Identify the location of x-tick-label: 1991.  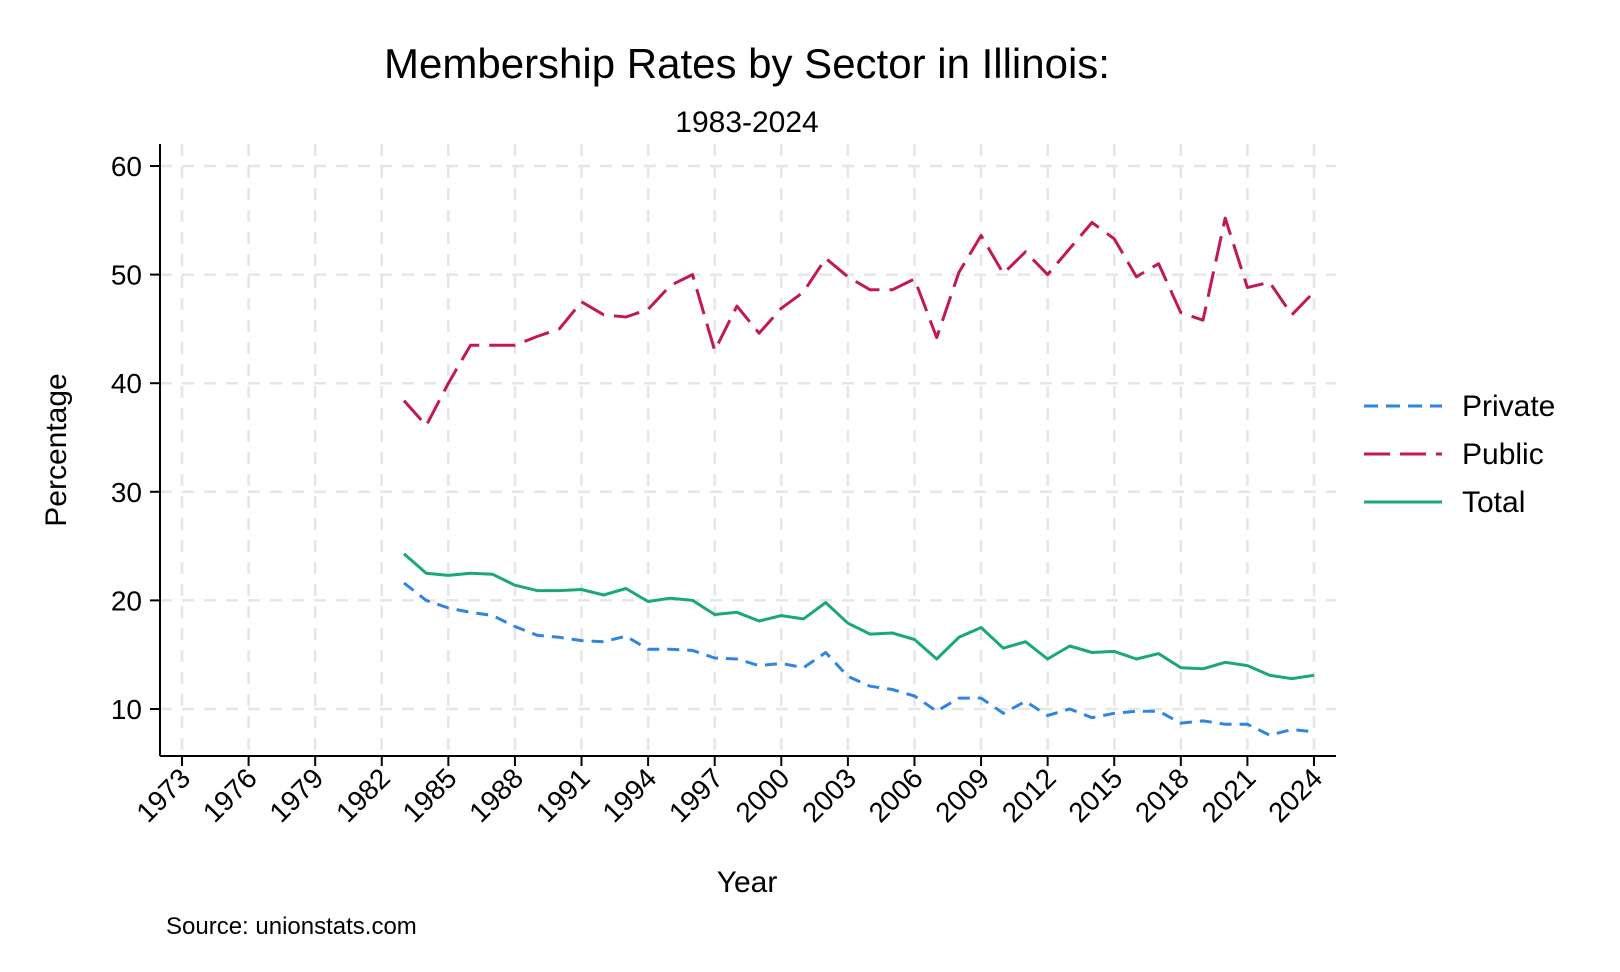
(563, 795).